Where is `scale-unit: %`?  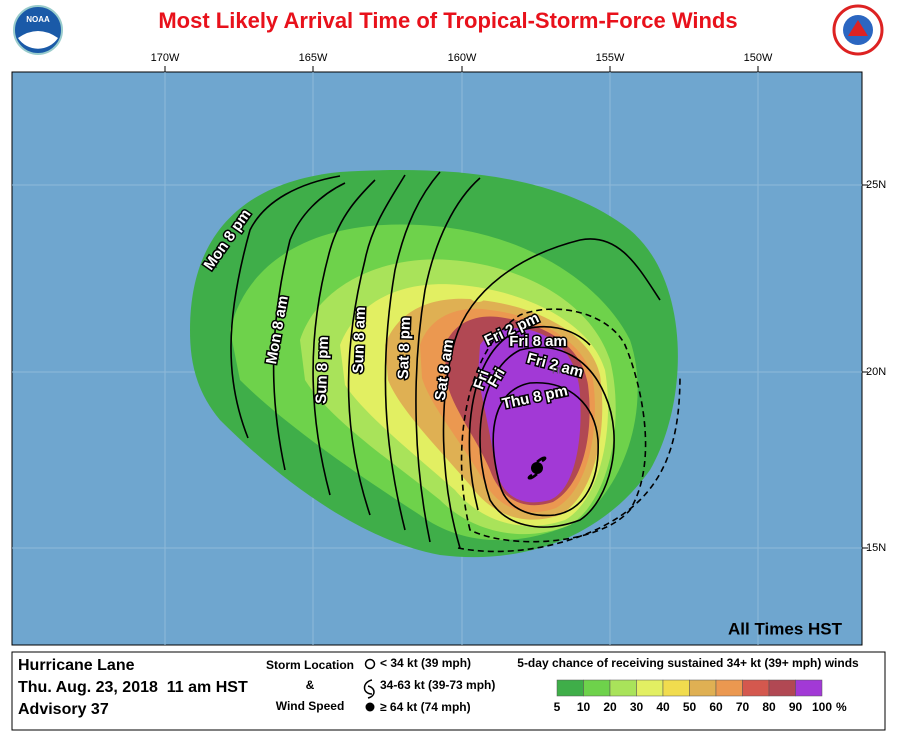
scale-unit: % is located at coordinates (841, 707).